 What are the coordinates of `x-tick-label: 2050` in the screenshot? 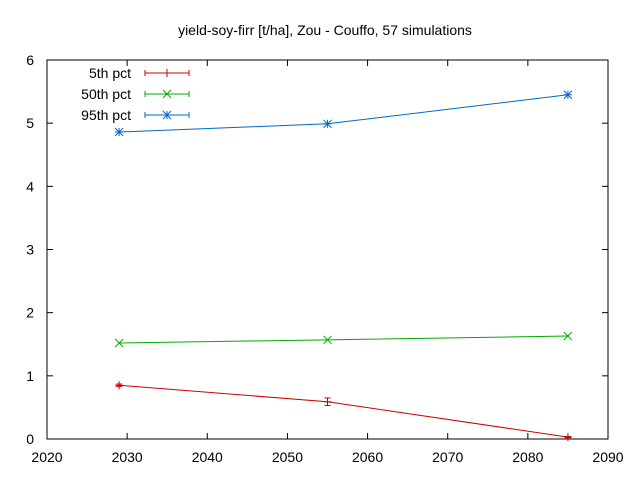 It's located at (287, 457).